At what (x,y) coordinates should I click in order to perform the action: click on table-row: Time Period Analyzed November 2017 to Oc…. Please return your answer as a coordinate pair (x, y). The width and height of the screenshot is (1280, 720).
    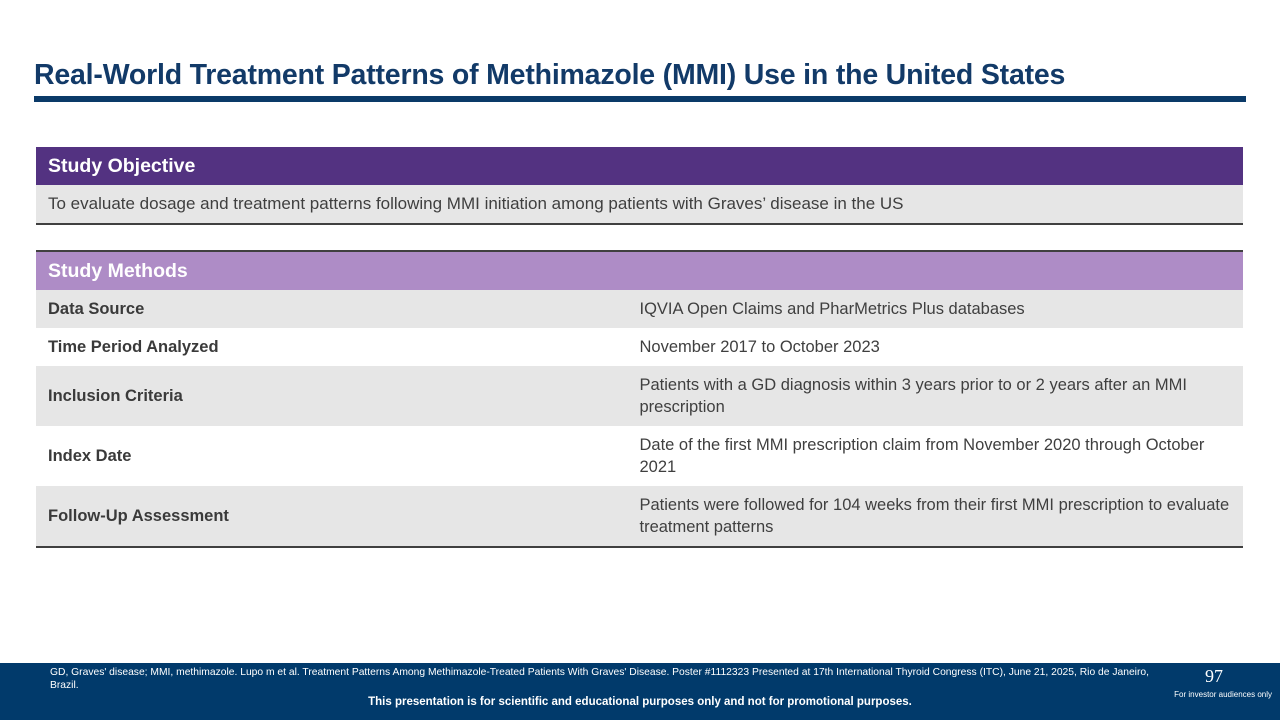
    Looking at the image, I should click on (639, 347).